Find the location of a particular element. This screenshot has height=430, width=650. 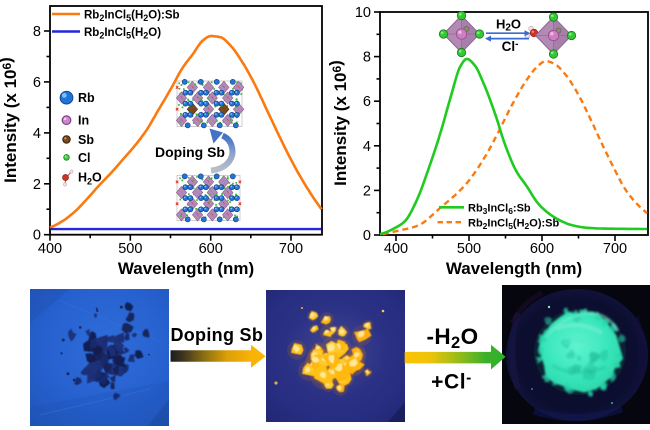

svg-text: In is located at coordinates (83, 121).